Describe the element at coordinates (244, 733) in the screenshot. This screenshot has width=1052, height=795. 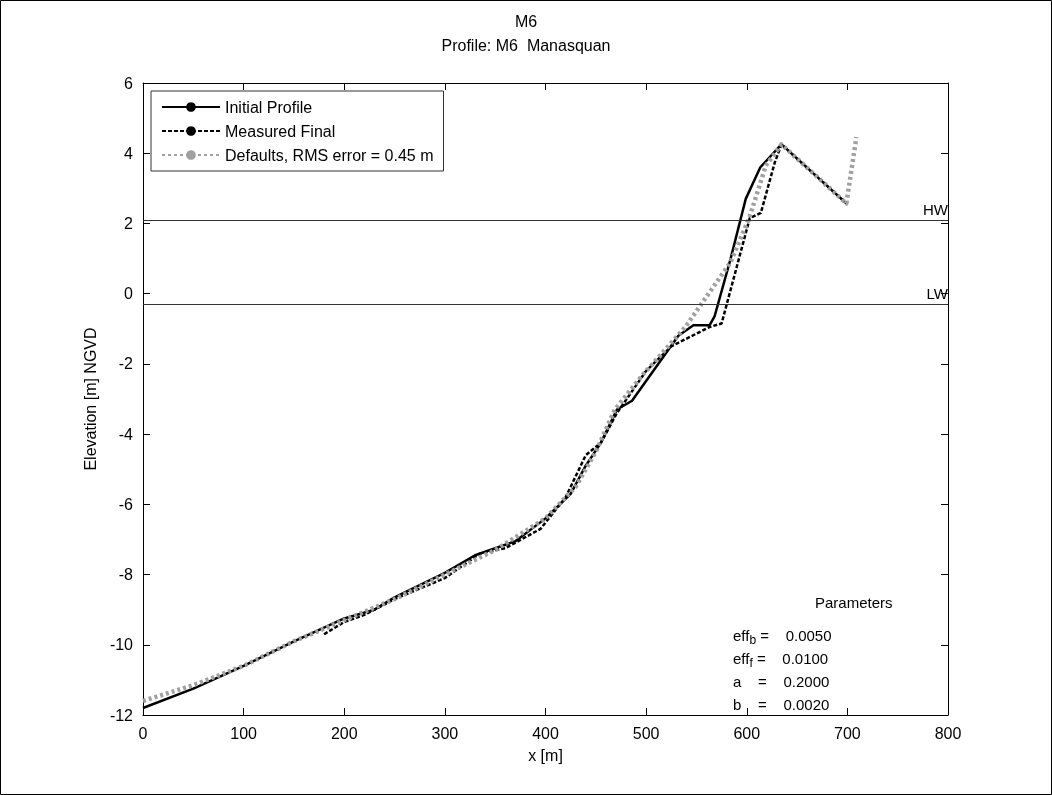
I see `x-tick-label: 100` at that location.